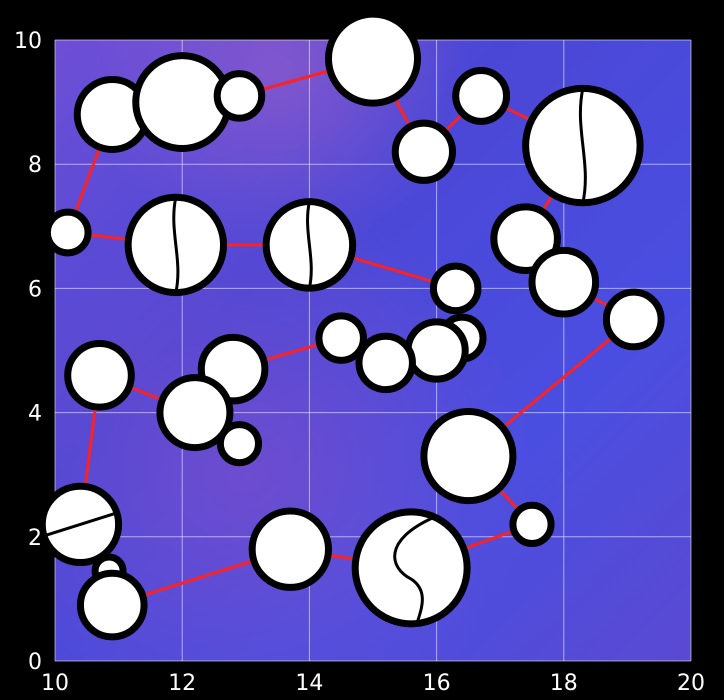 The width and height of the screenshot is (724, 700). What do you see at coordinates (28, 41) in the screenshot?
I see `y-tick-label-10: 10` at bounding box center [28, 41].